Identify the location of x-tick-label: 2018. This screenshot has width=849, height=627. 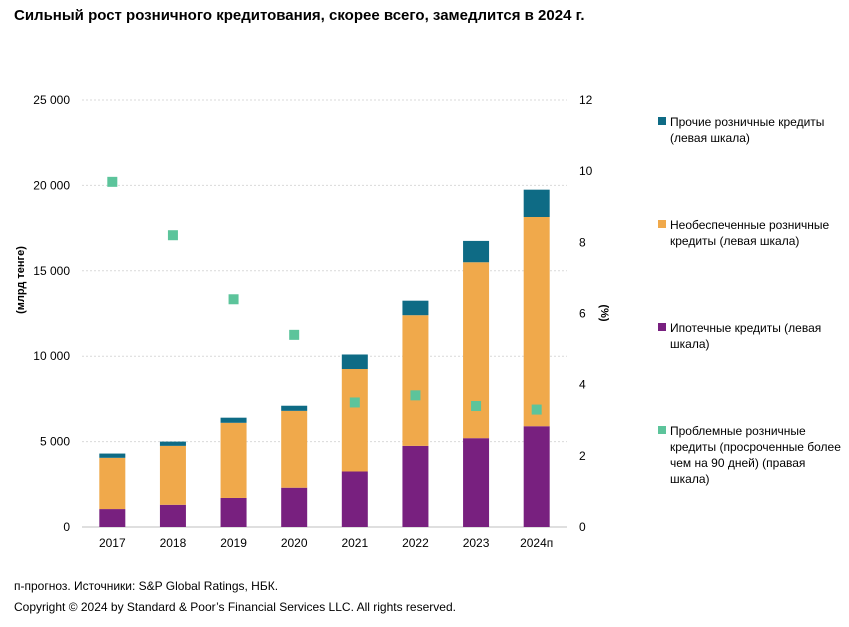
(173, 543).